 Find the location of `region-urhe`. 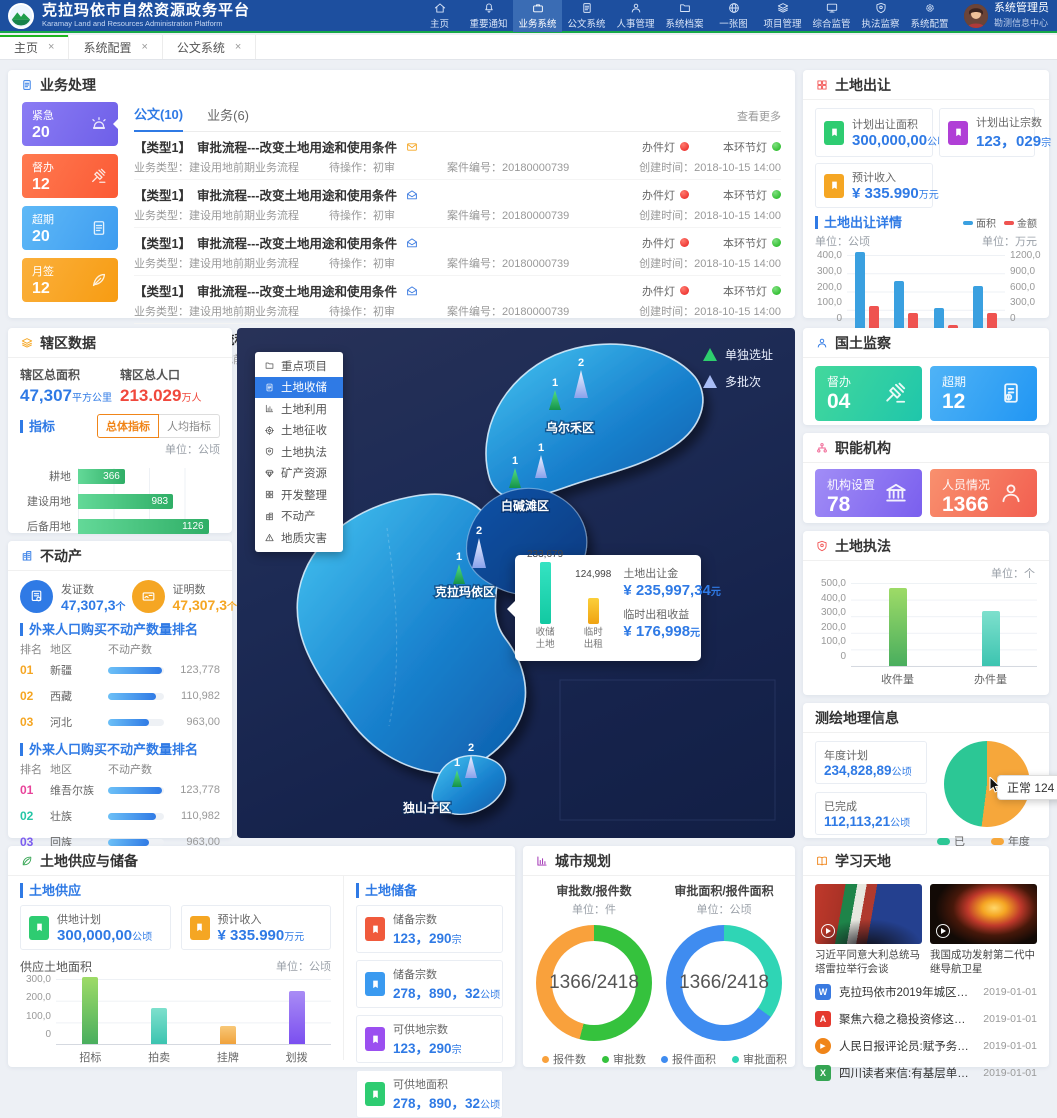

region-urhe is located at coordinates (594, 421).